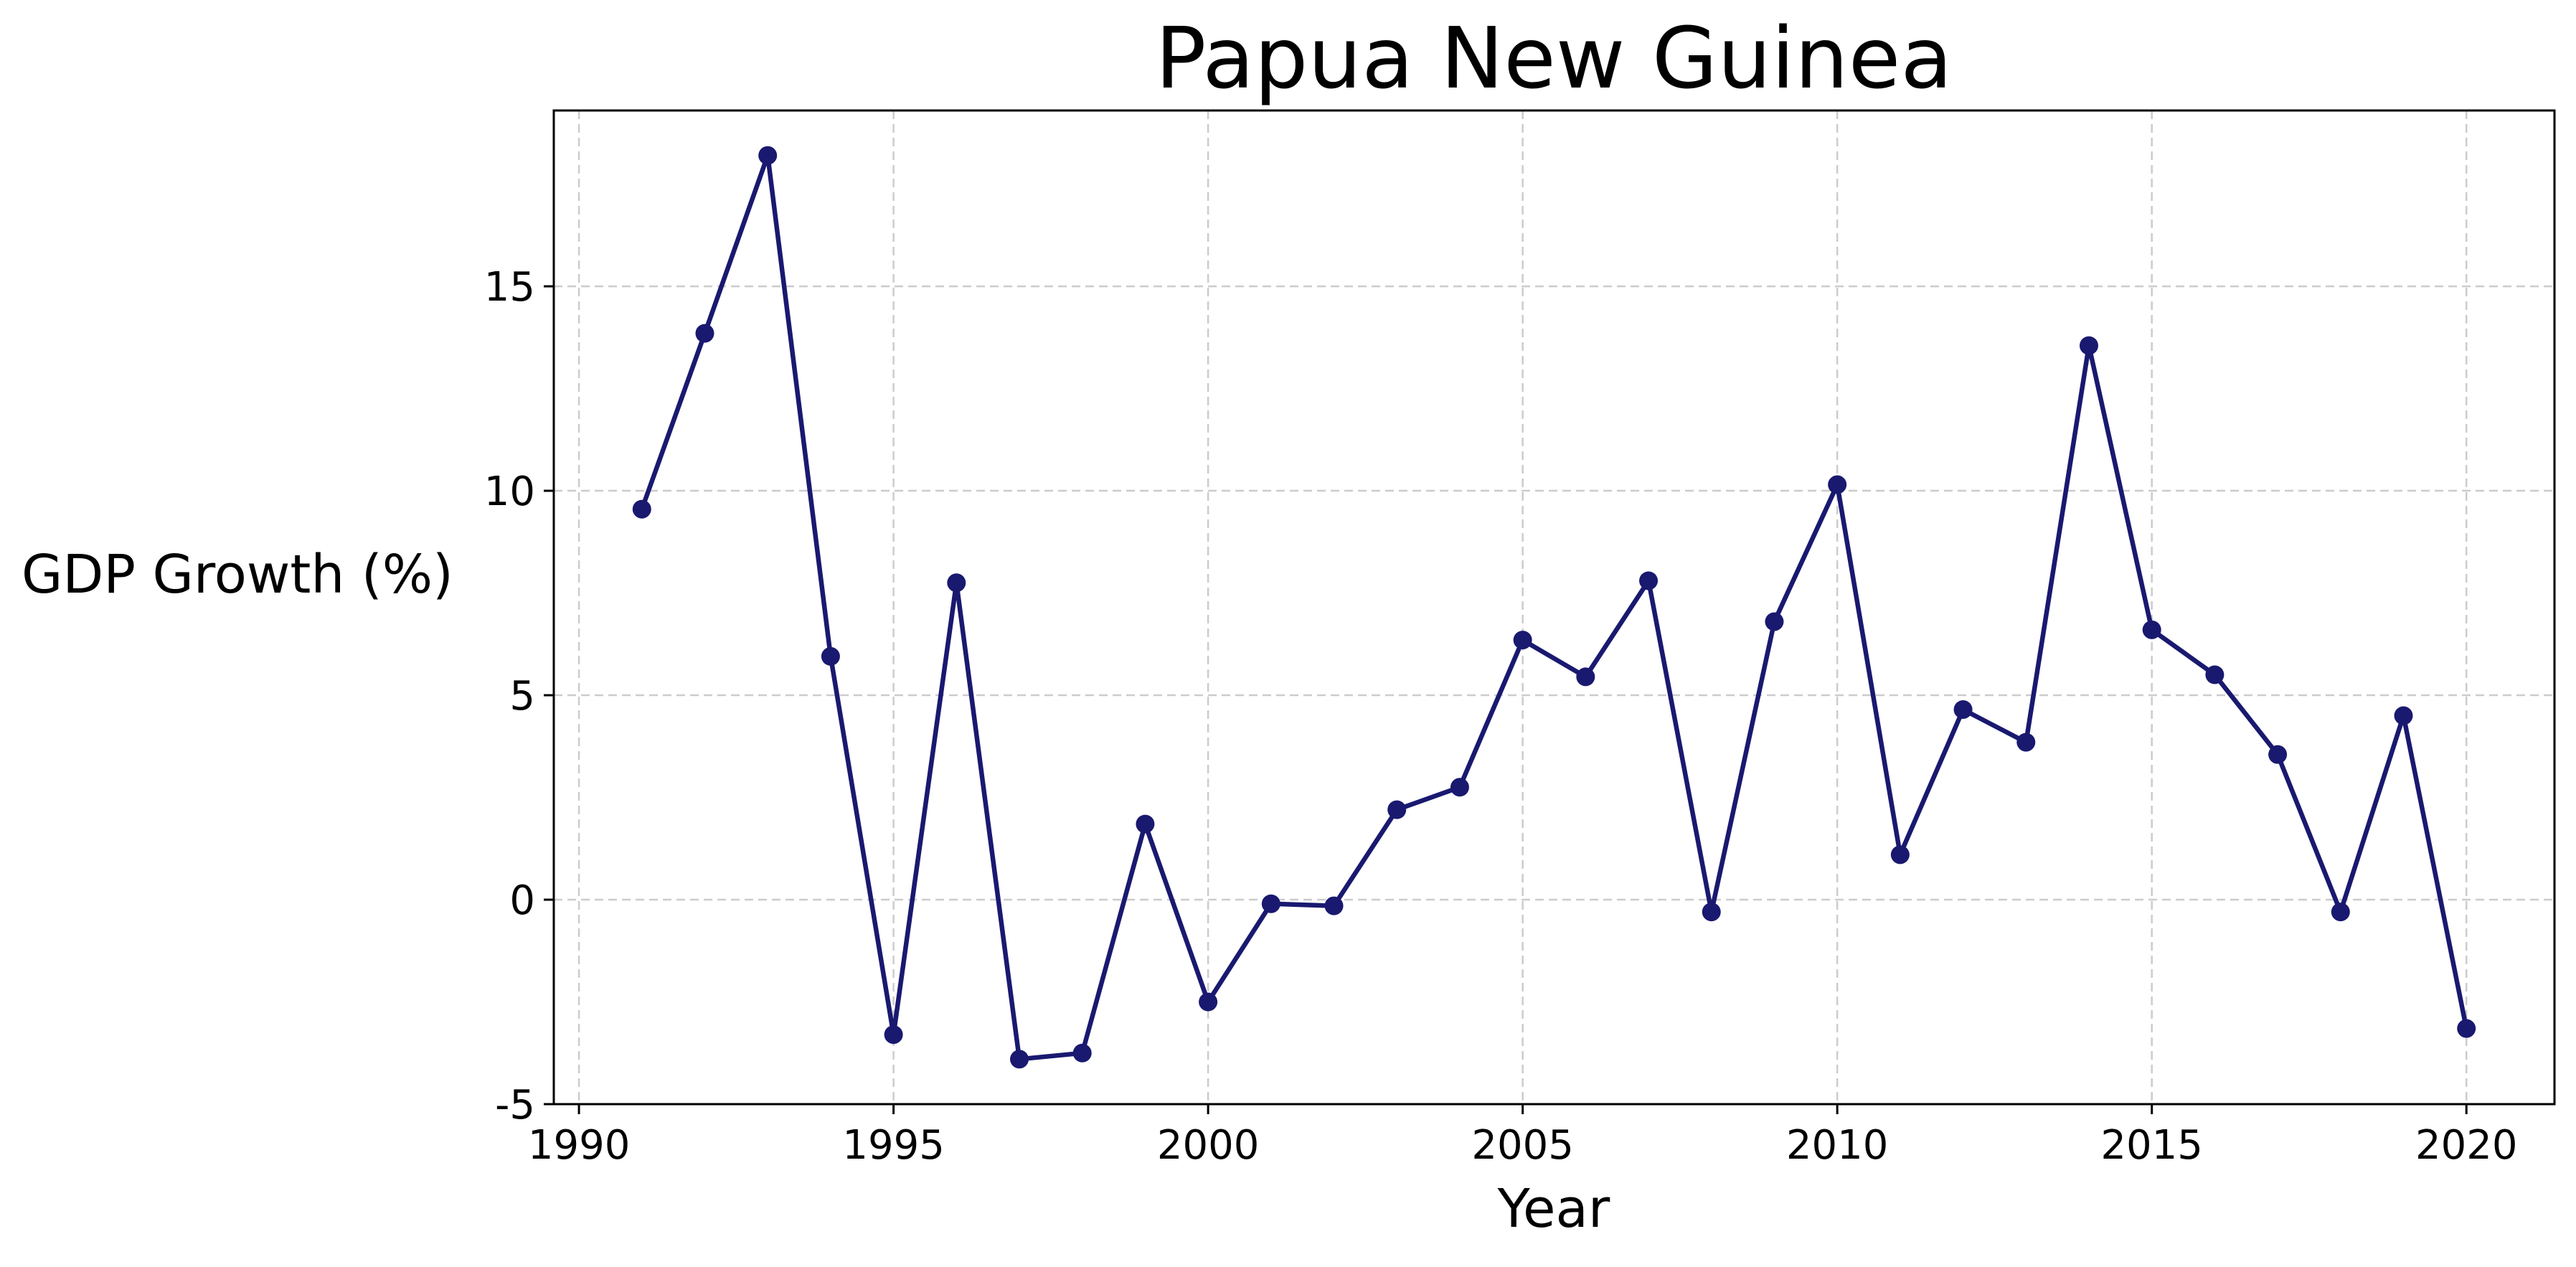 The height and width of the screenshot is (1267, 2576). Describe the element at coordinates (1553, 1209) in the screenshot. I see `x-axis-label: Year` at that location.